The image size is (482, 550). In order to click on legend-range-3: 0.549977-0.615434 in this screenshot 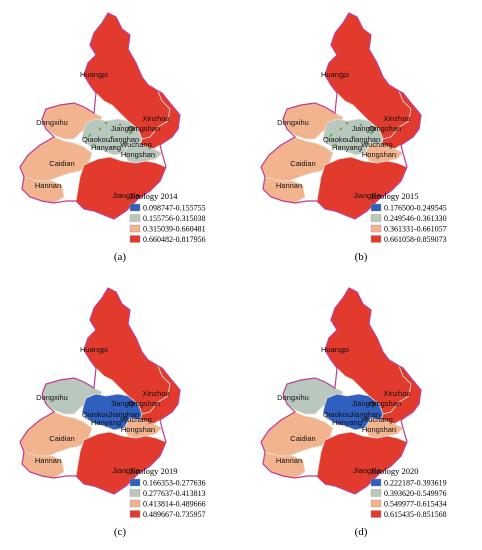, I will do `click(415, 504)`.